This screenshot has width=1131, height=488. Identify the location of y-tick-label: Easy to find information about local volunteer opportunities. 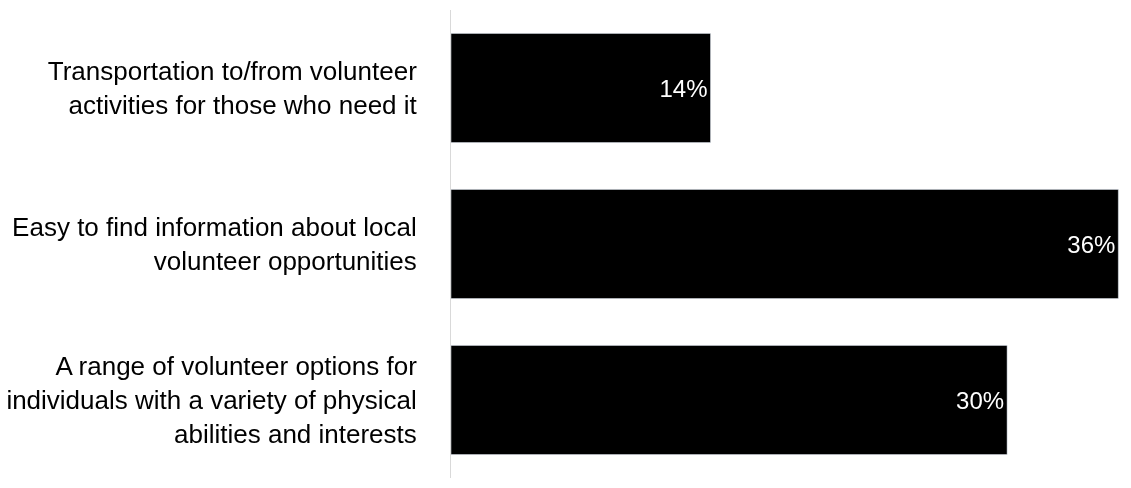
(214, 244).